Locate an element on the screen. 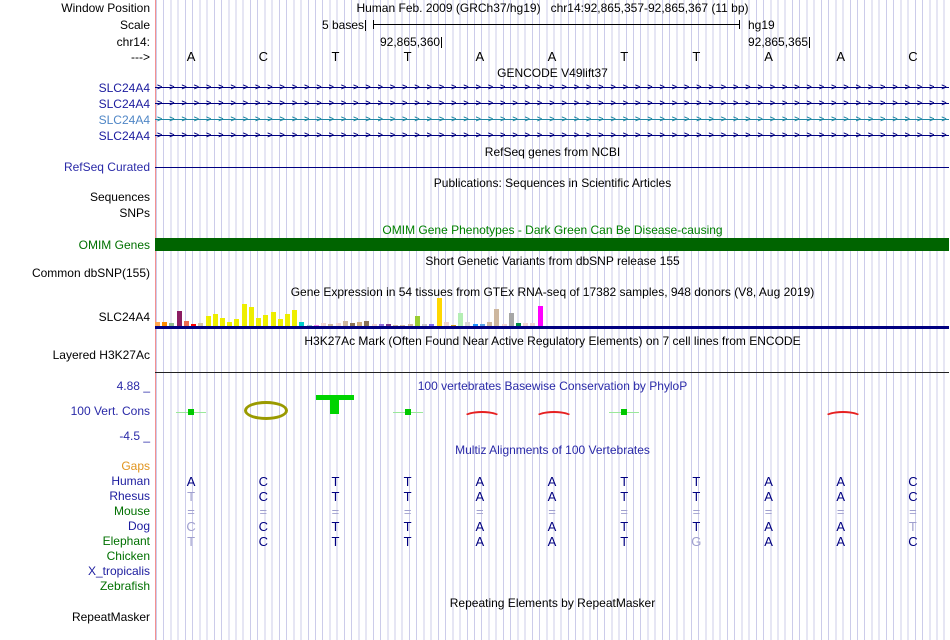 The height and width of the screenshot is (640, 950). phylop-conservation-plot is located at coordinates (552, 414).